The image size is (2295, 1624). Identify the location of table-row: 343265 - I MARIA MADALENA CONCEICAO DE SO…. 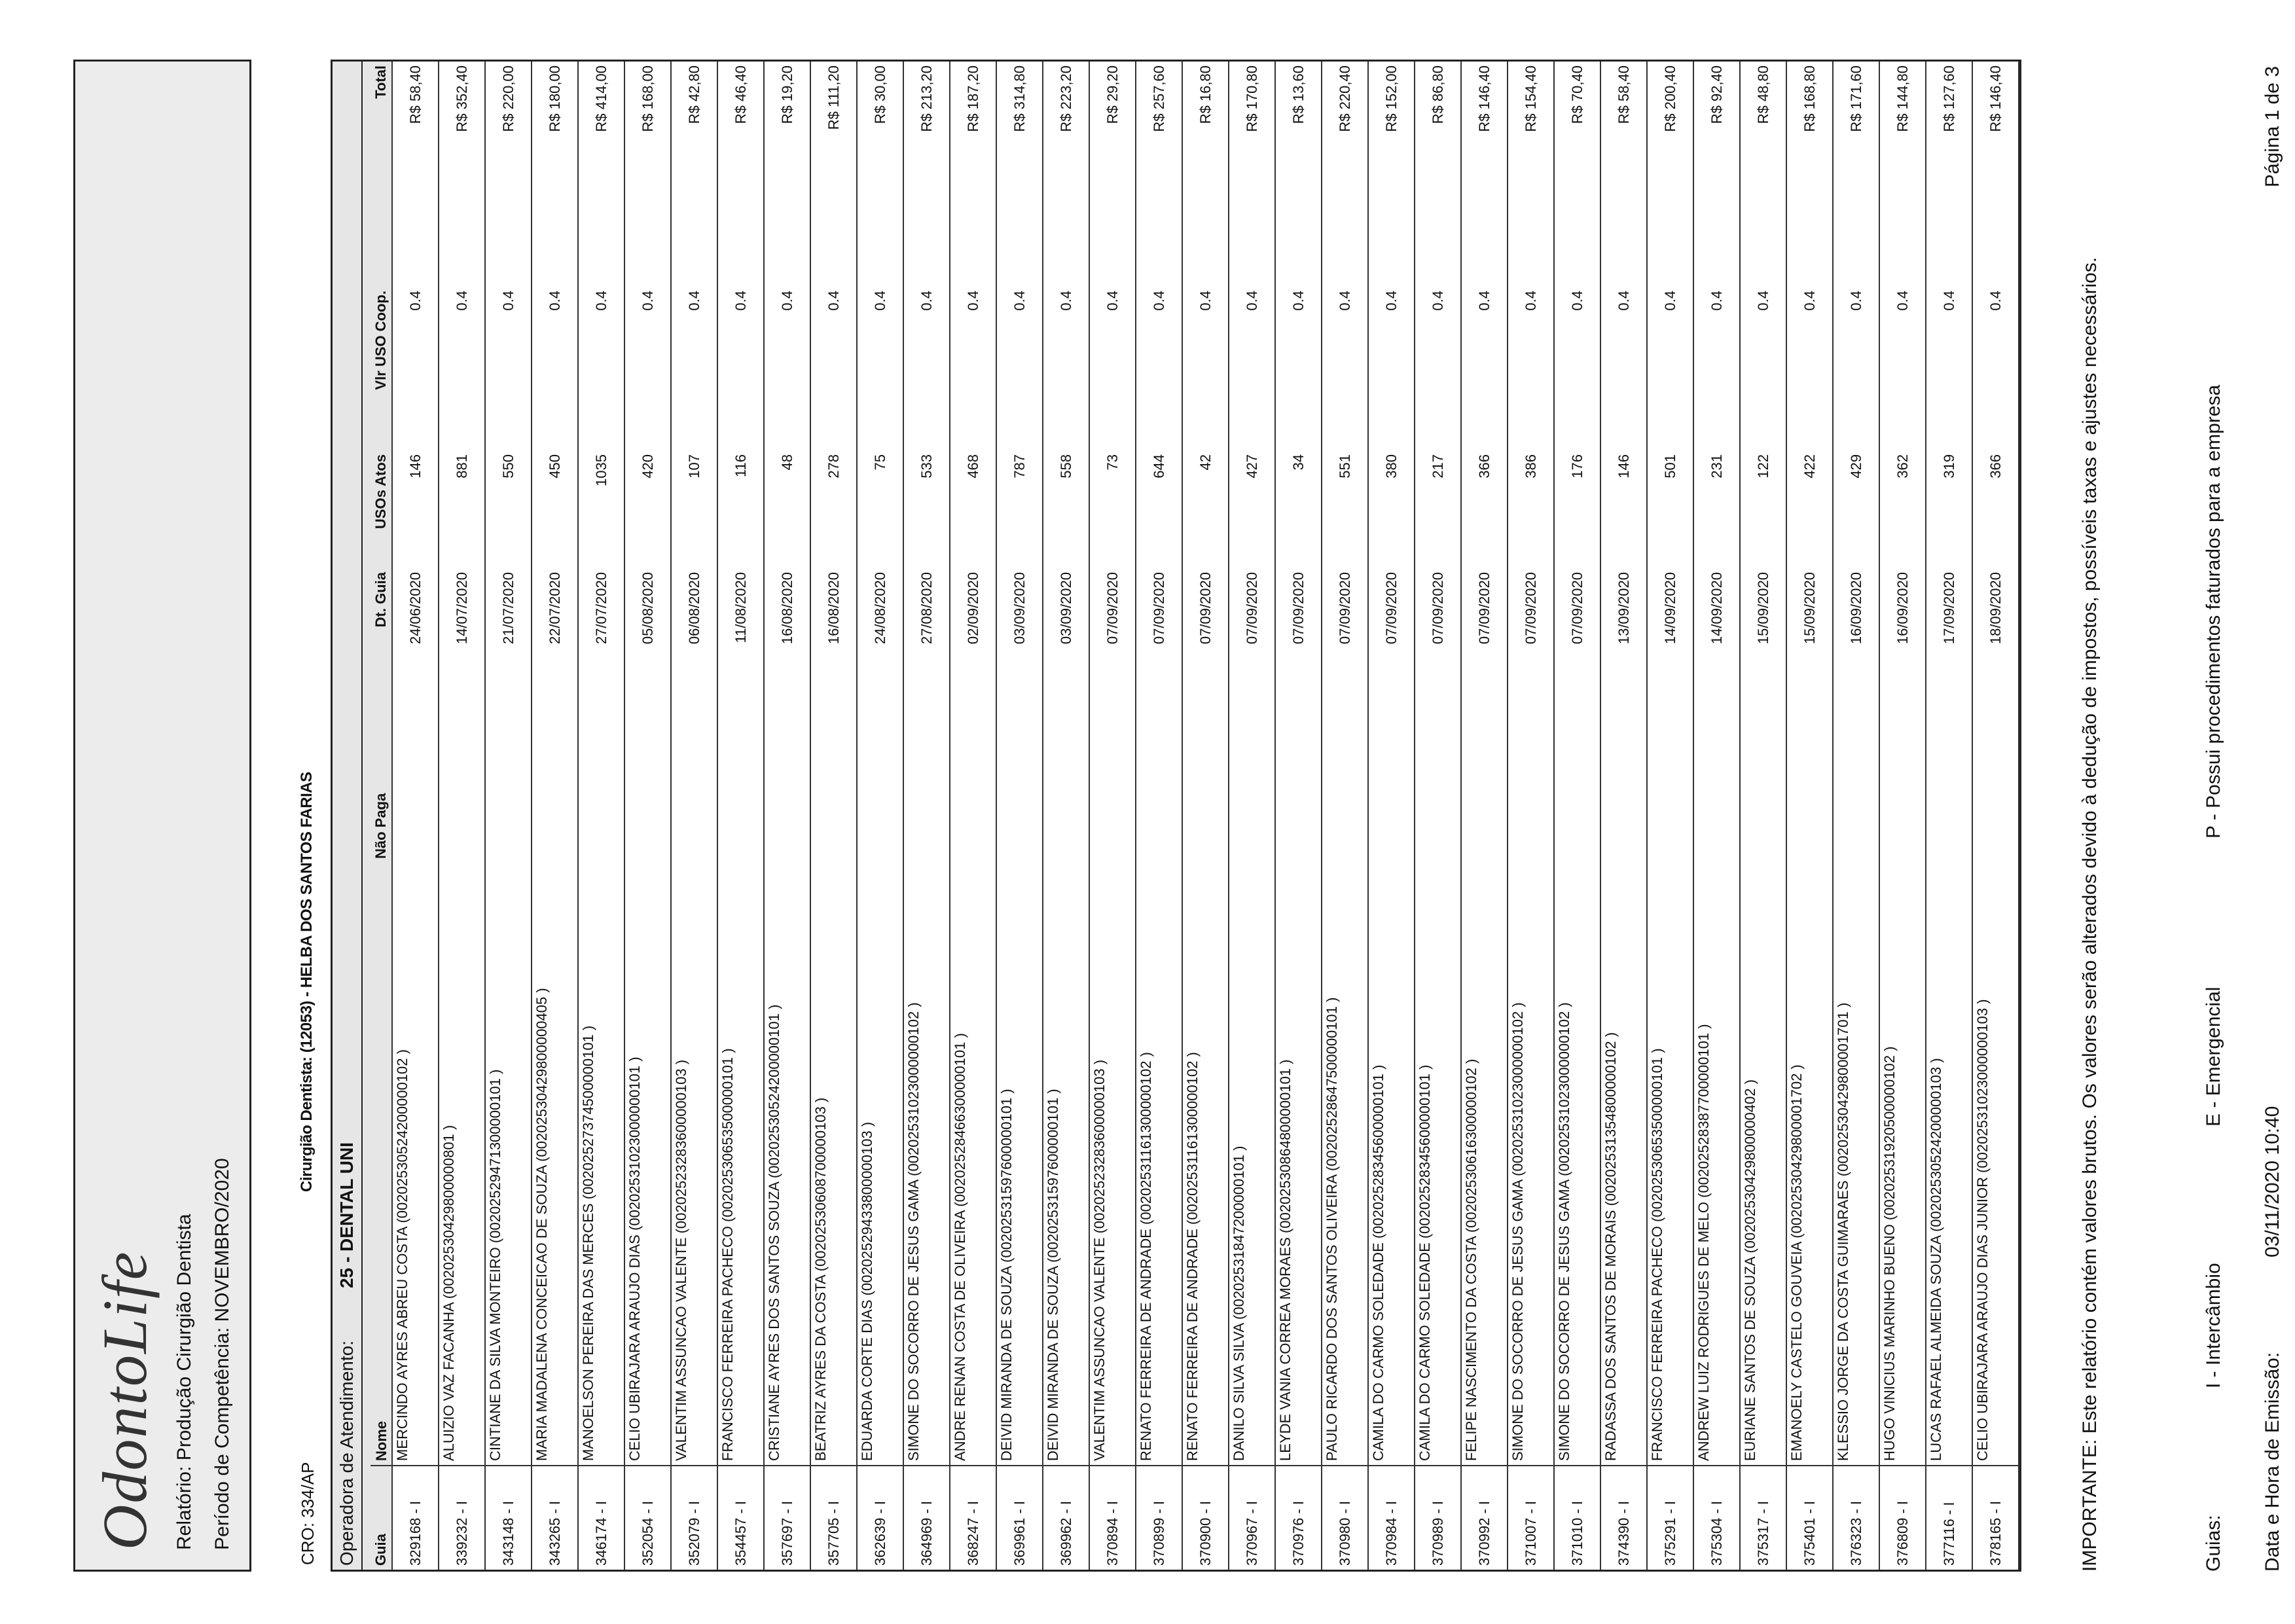
(555, 816).